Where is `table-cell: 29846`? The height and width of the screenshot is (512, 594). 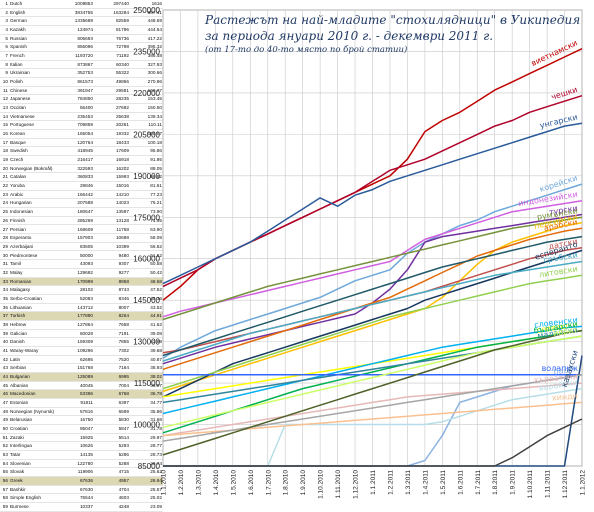 table-cell: 29846 is located at coordinates (76, 186).